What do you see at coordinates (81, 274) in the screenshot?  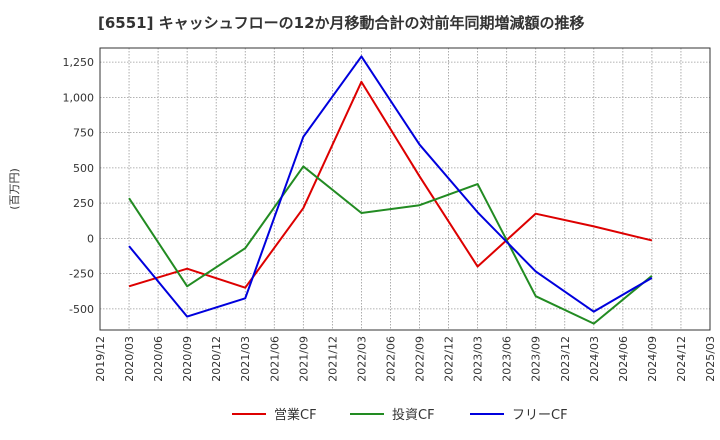 I see `y-tick-label: -250` at bounding box center [81, 274].